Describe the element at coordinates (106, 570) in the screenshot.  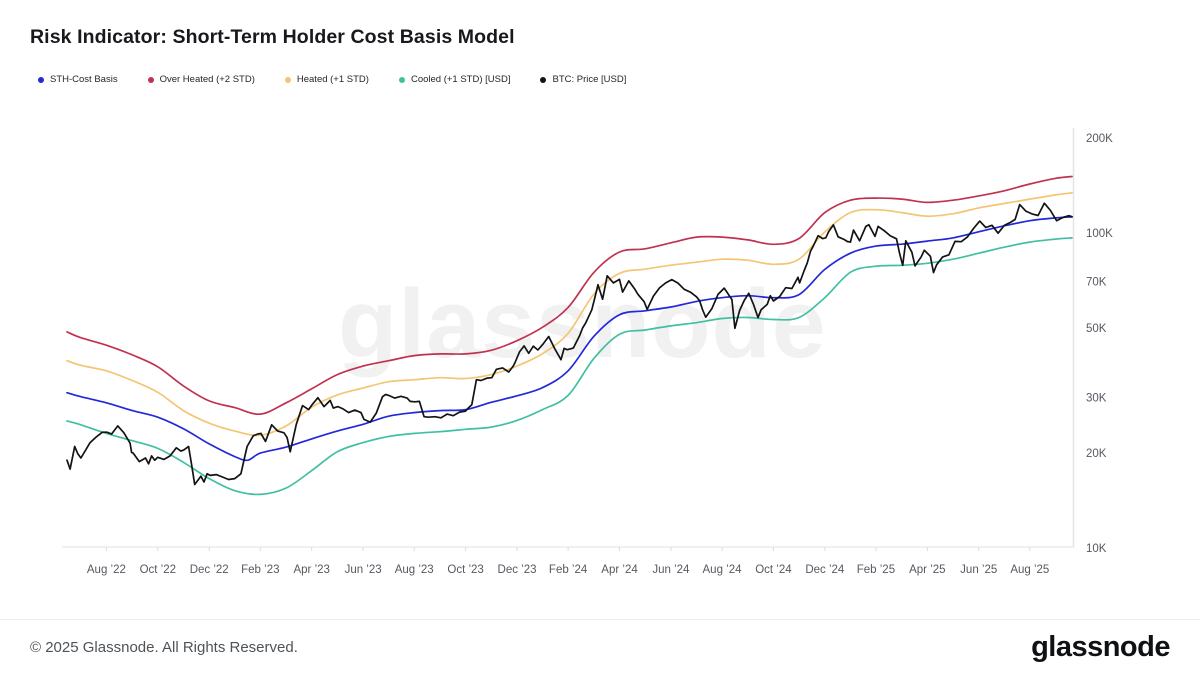
I see `x-axis-tick-label: Aug ’22` at that location.